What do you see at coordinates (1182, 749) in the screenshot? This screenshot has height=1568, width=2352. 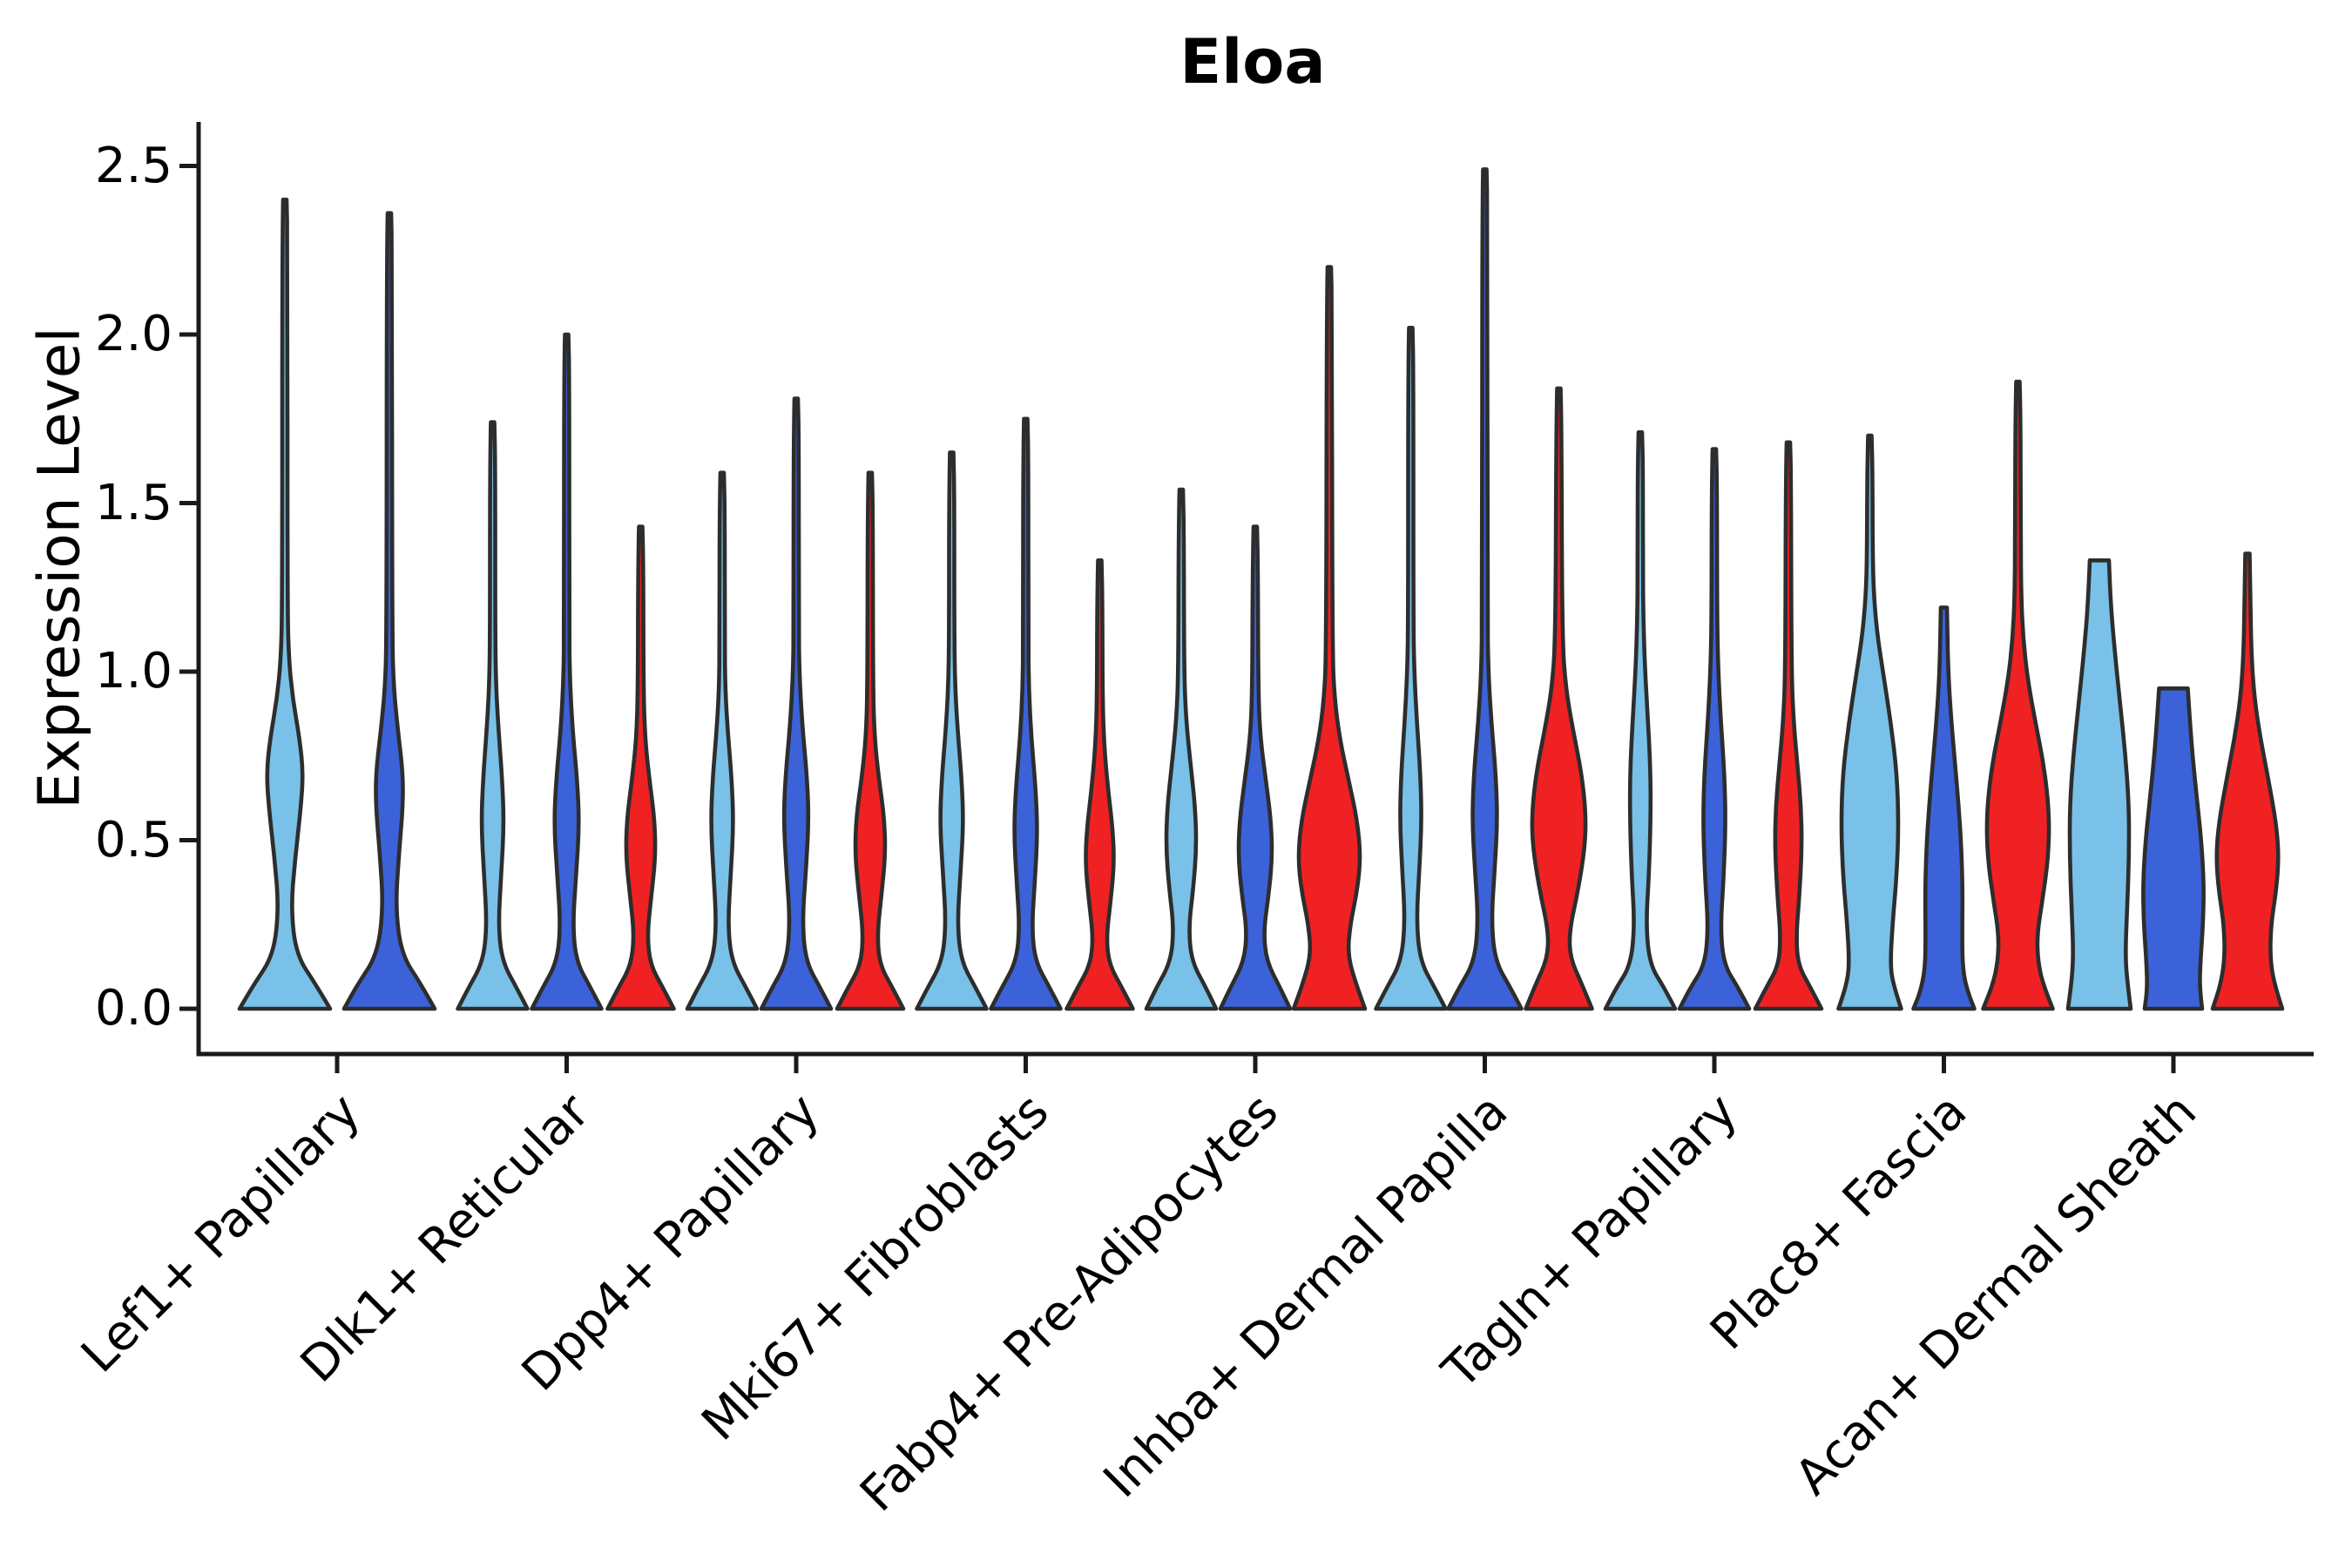 I see `violin-fabp4-pre-adipocytes-lightblue` at bounding box center [1182, 749].